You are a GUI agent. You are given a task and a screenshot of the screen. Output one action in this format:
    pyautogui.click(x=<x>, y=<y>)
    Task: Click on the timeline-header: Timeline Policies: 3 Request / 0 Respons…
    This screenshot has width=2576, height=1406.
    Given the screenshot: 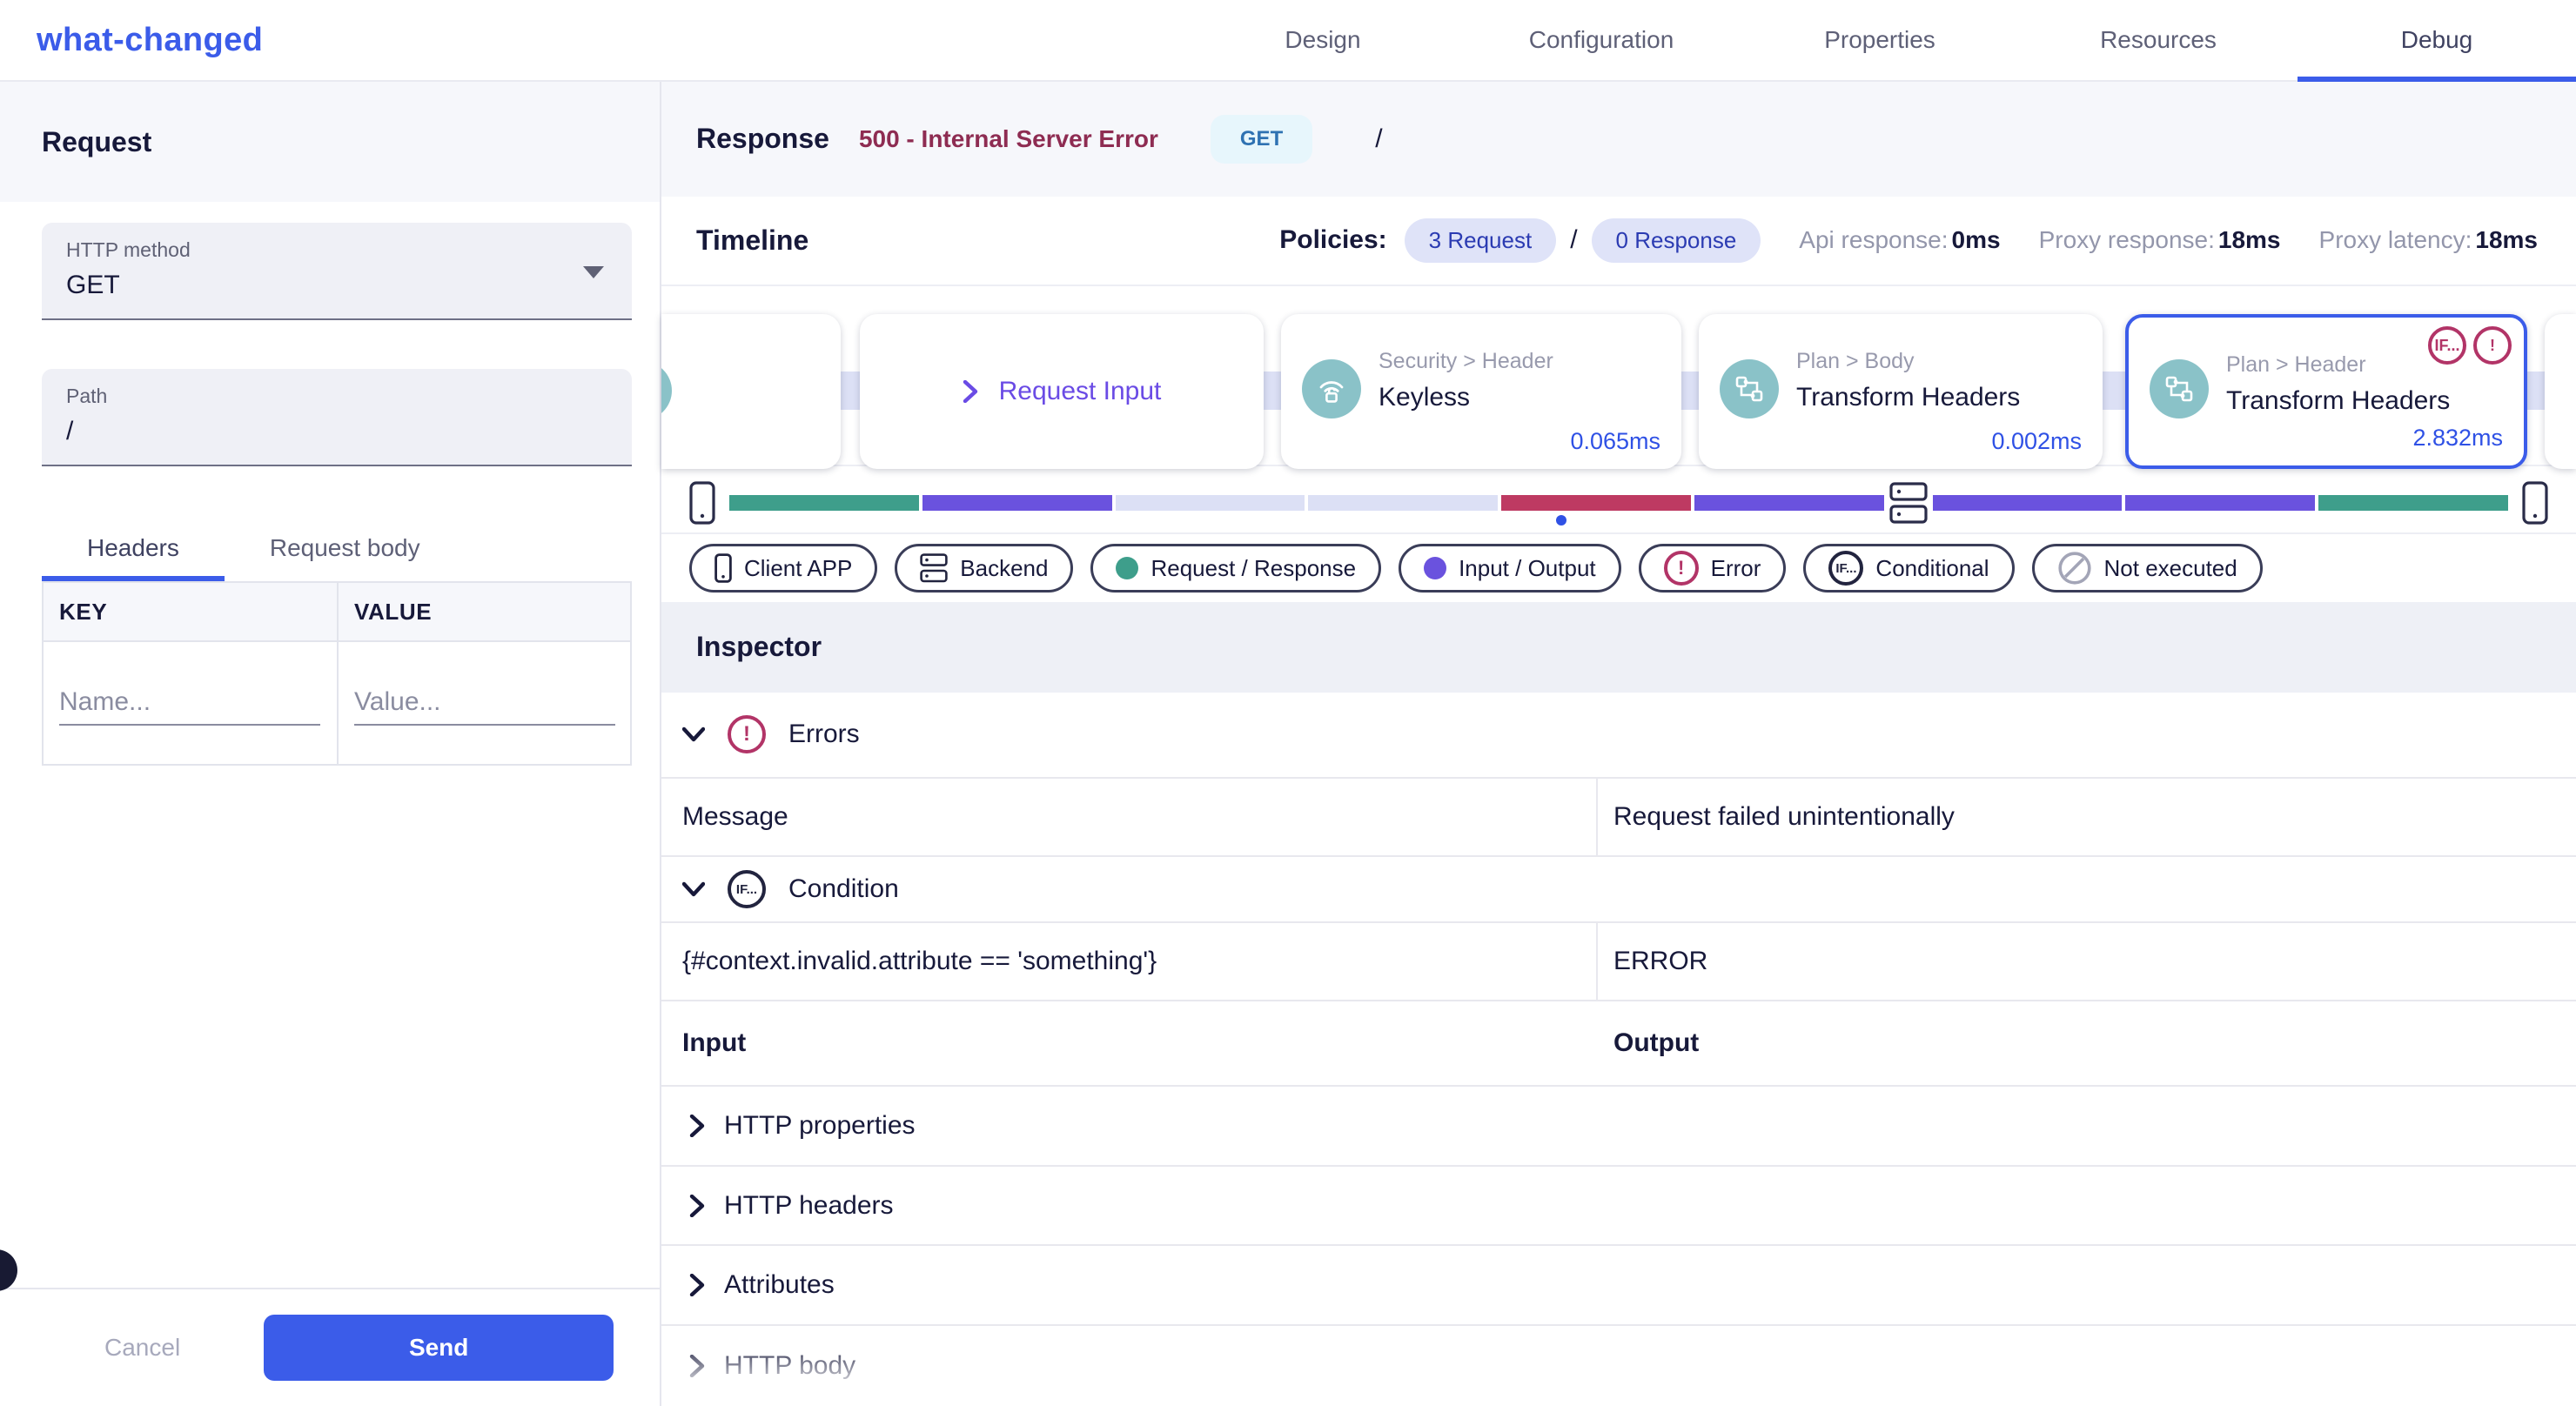 What is the action you would take?
    pyautogui.click(x=1618, y=242)
    